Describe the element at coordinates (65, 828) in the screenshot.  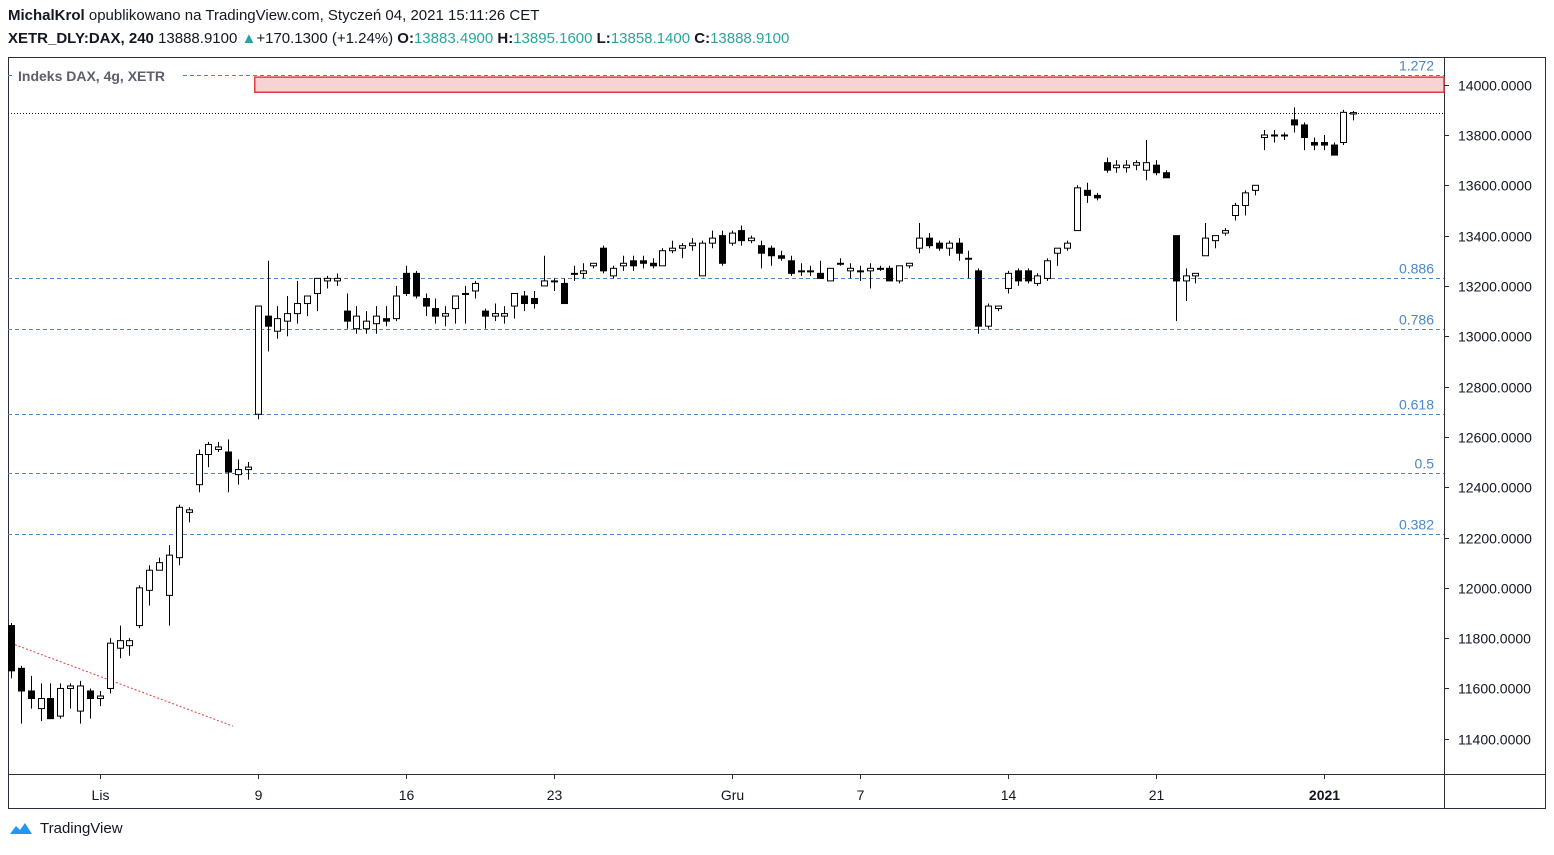
I see `footer-brand: TradingView` at that location.